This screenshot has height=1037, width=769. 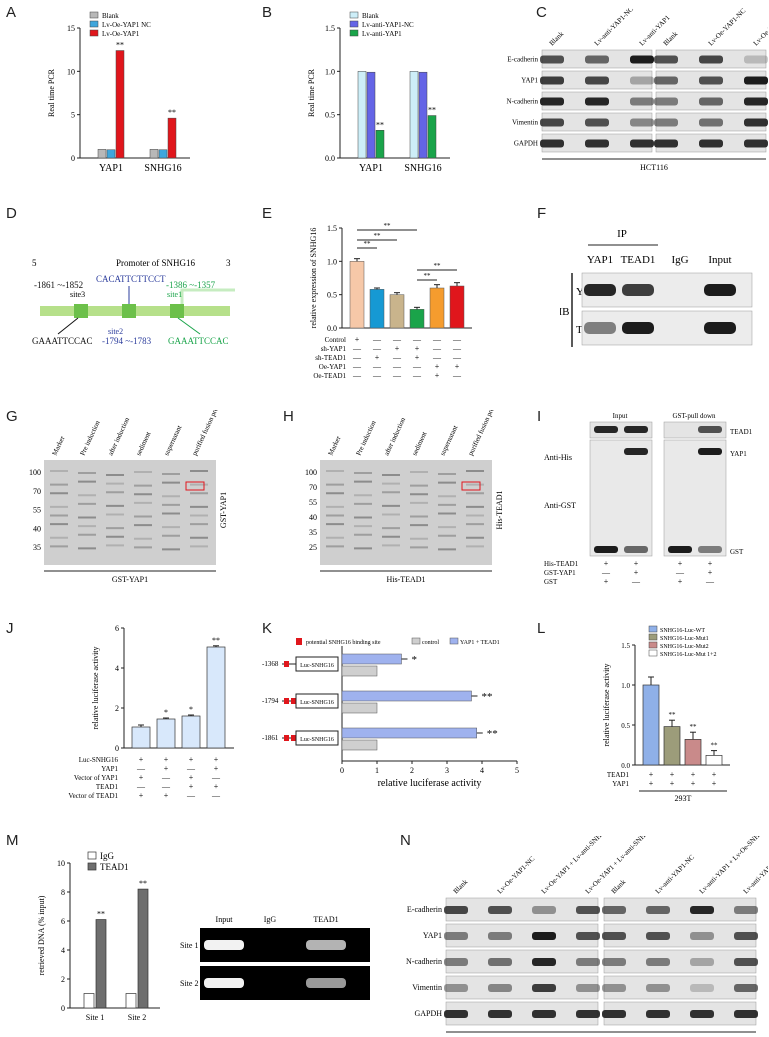 What do you see at coordinates (95, 687) in the screenshot?
I see `y-axis-label: relative luciferase activity` at bounding box center [95, 687].